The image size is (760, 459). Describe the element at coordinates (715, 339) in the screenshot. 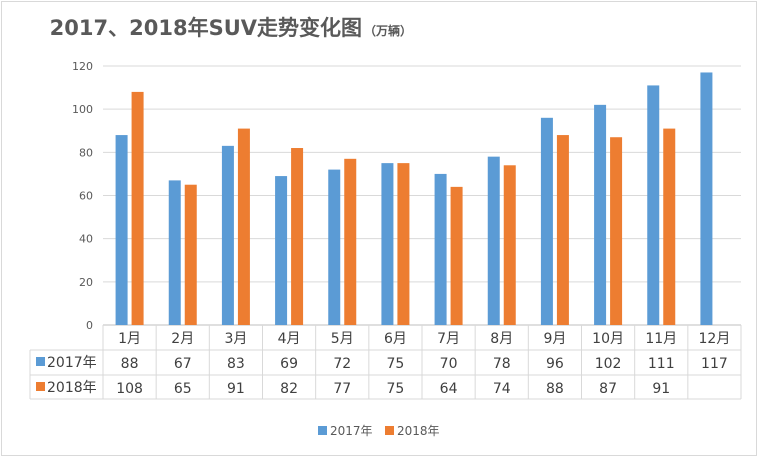

I see `x-tick-label: 12月` at that location.